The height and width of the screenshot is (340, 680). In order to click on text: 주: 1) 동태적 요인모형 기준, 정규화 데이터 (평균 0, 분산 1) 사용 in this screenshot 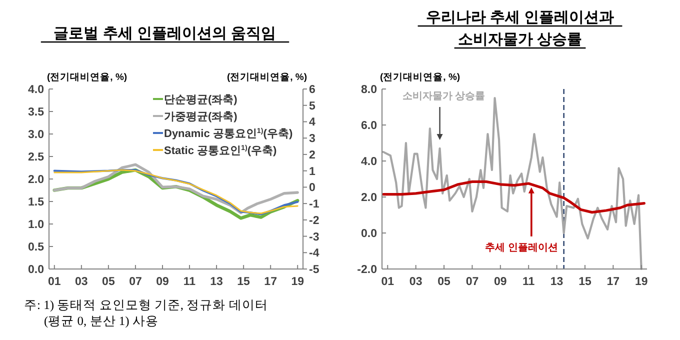, I will do `click(146, 313)`.